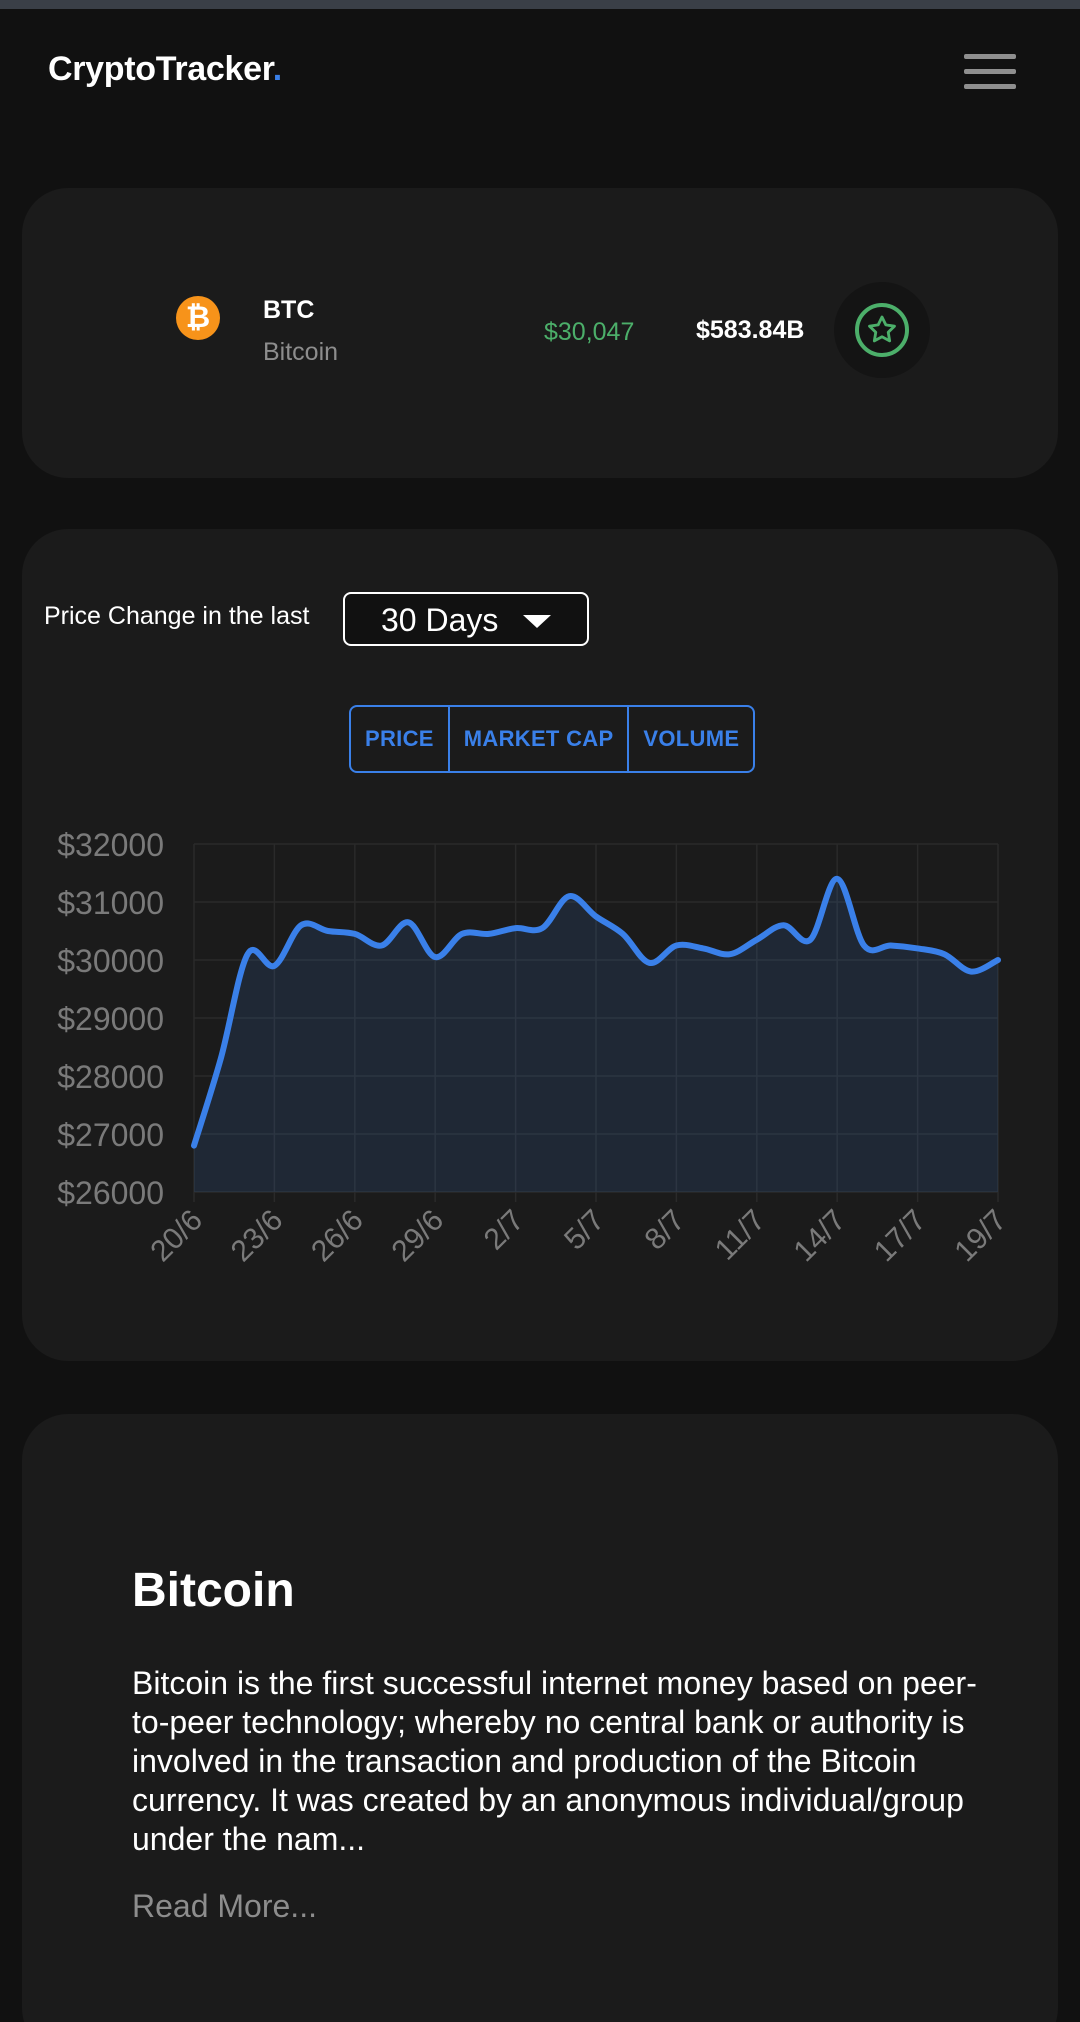 The image size is (1080, 2022). I want to click on tab-volume: VOLUME, so click(690, 739).